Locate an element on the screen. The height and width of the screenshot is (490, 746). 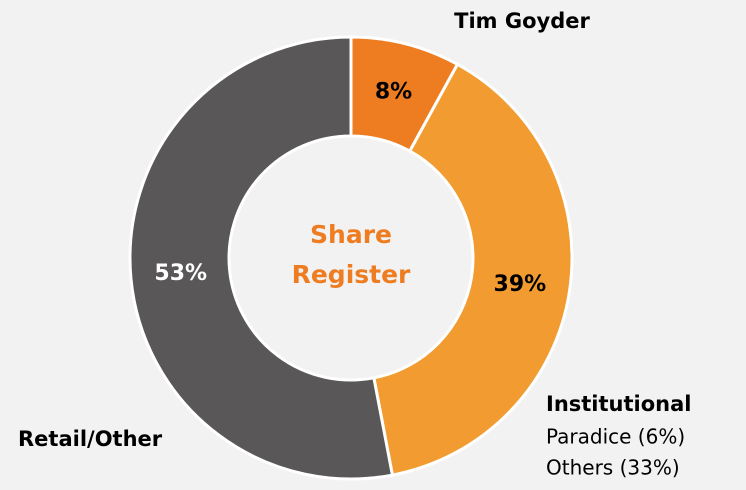
data-label: 53% is located at coordinates (180, 273).